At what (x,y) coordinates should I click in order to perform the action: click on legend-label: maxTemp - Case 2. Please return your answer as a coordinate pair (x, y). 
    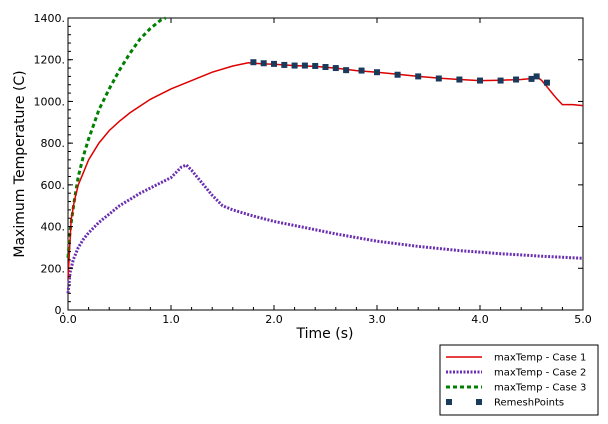
    Looking at the image, I should click on (540, 373).